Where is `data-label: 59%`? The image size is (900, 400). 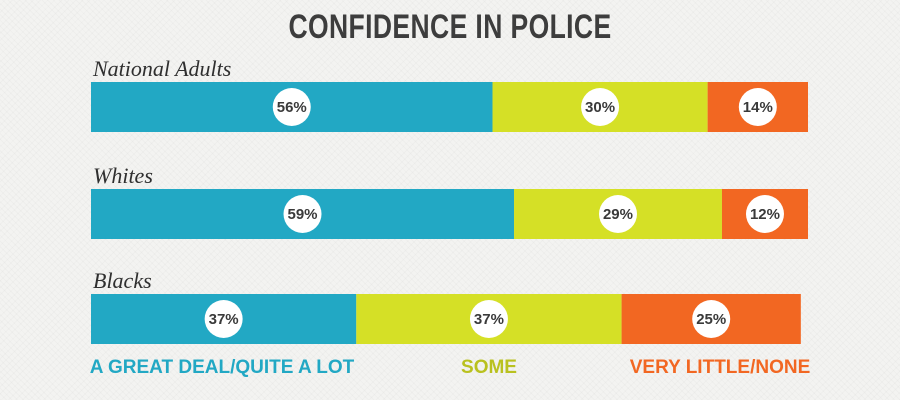
data-label: 59% is located at coordinates (302, 214).